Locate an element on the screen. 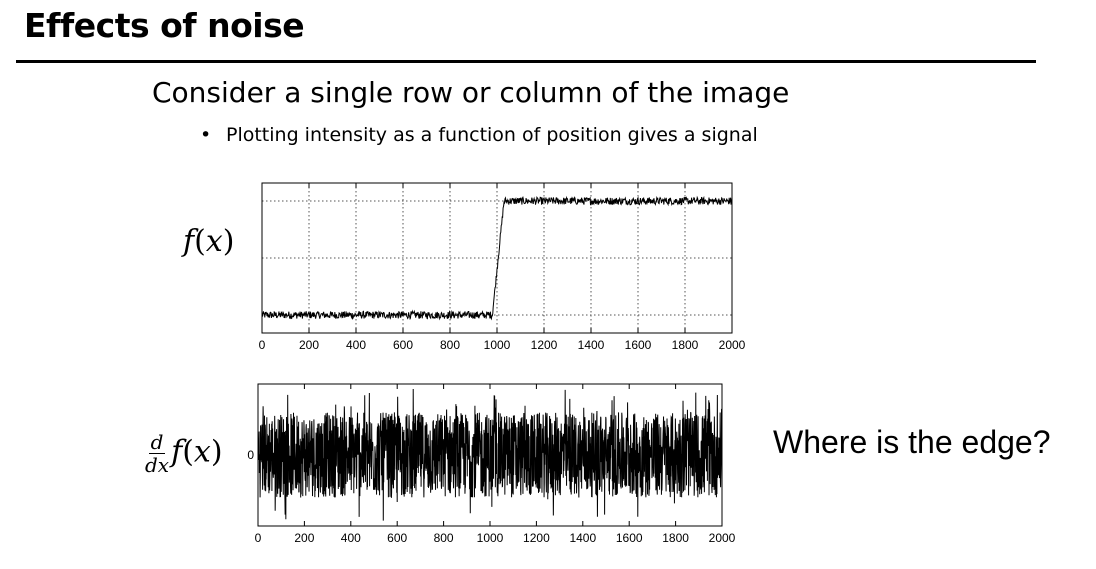  y-tick-label: 0 is located at coordinates (250, 455).